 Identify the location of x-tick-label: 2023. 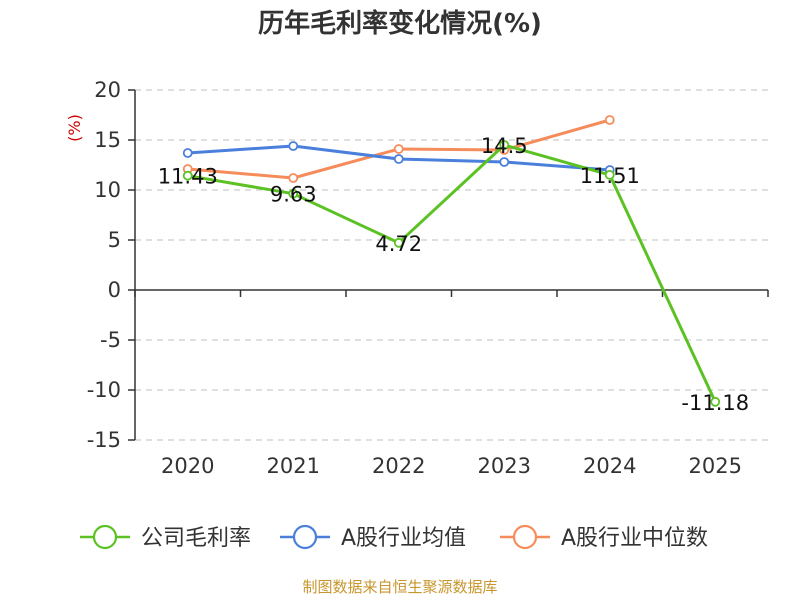
(504, 466).